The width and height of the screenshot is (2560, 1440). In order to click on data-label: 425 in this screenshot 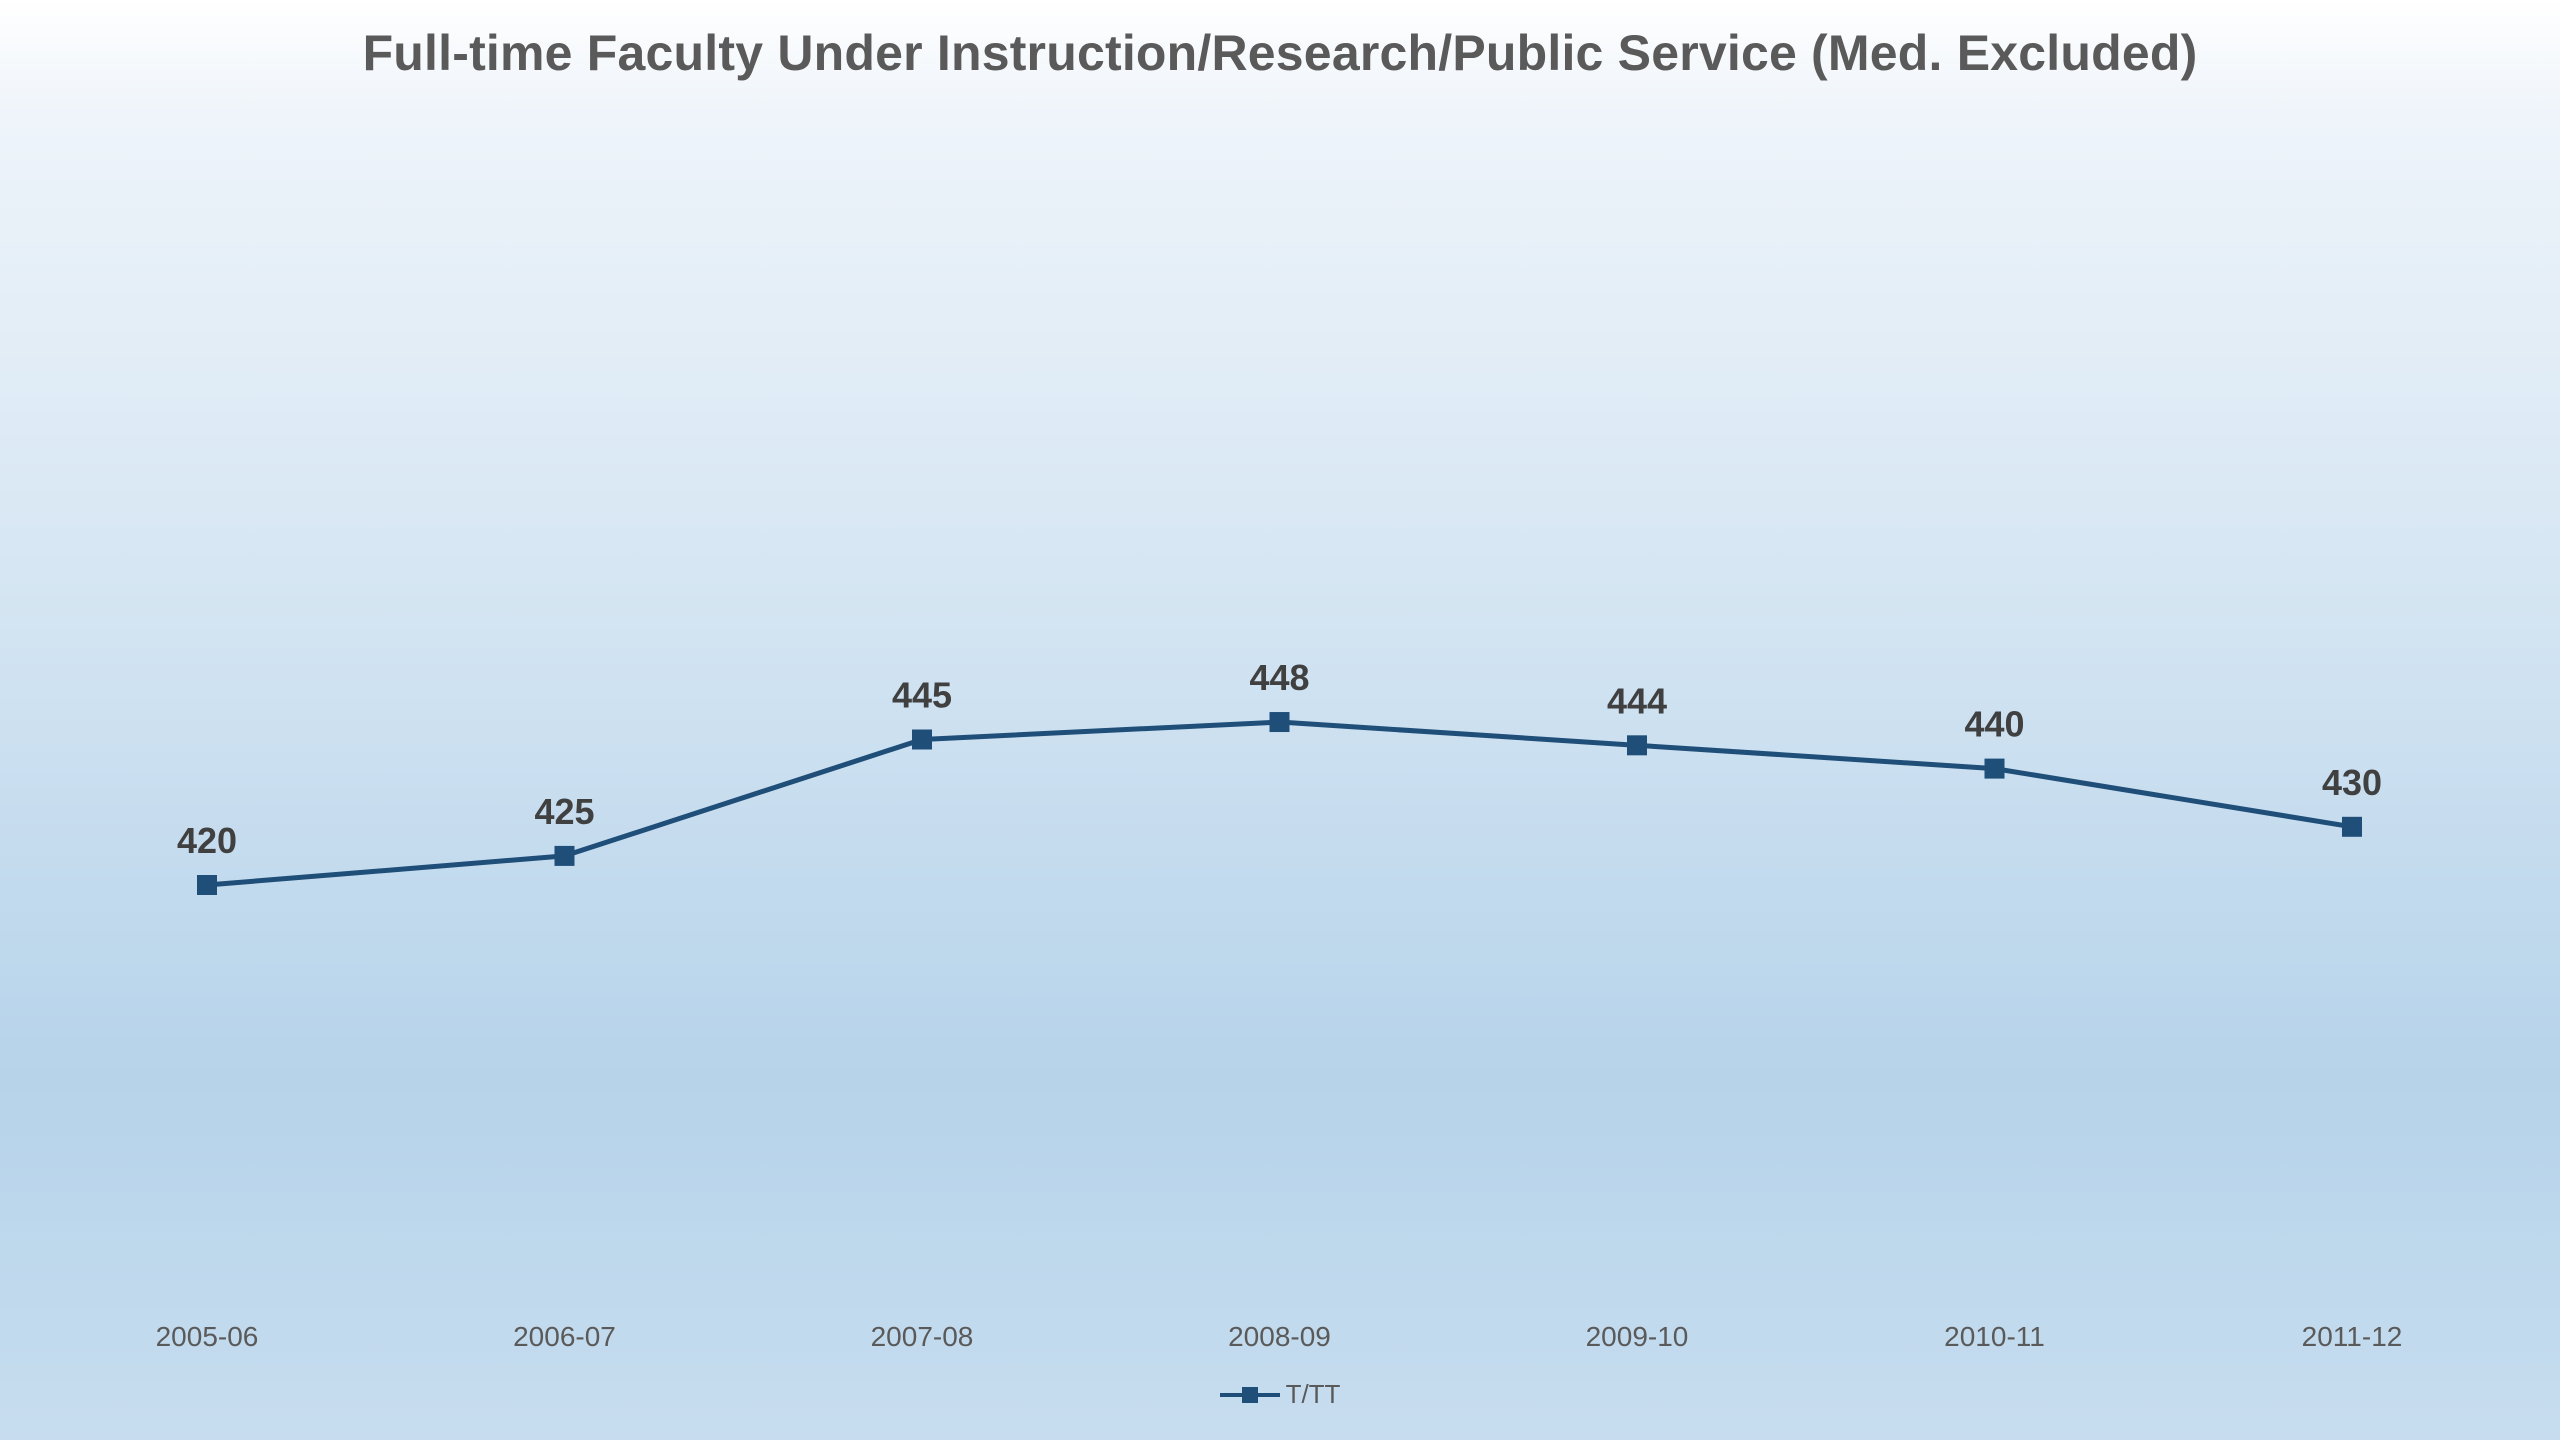, I will do `click(564, 811)`.